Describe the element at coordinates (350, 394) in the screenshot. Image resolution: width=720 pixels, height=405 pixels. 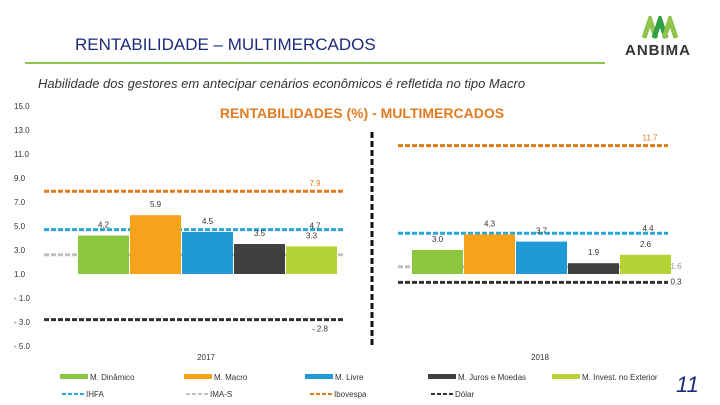
I see `legend-label: Ibovespa` at that location.